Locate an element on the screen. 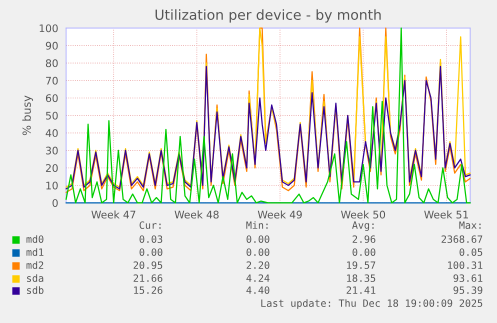  x-tick-label: Week 50 is located at coordinates (363, 214).